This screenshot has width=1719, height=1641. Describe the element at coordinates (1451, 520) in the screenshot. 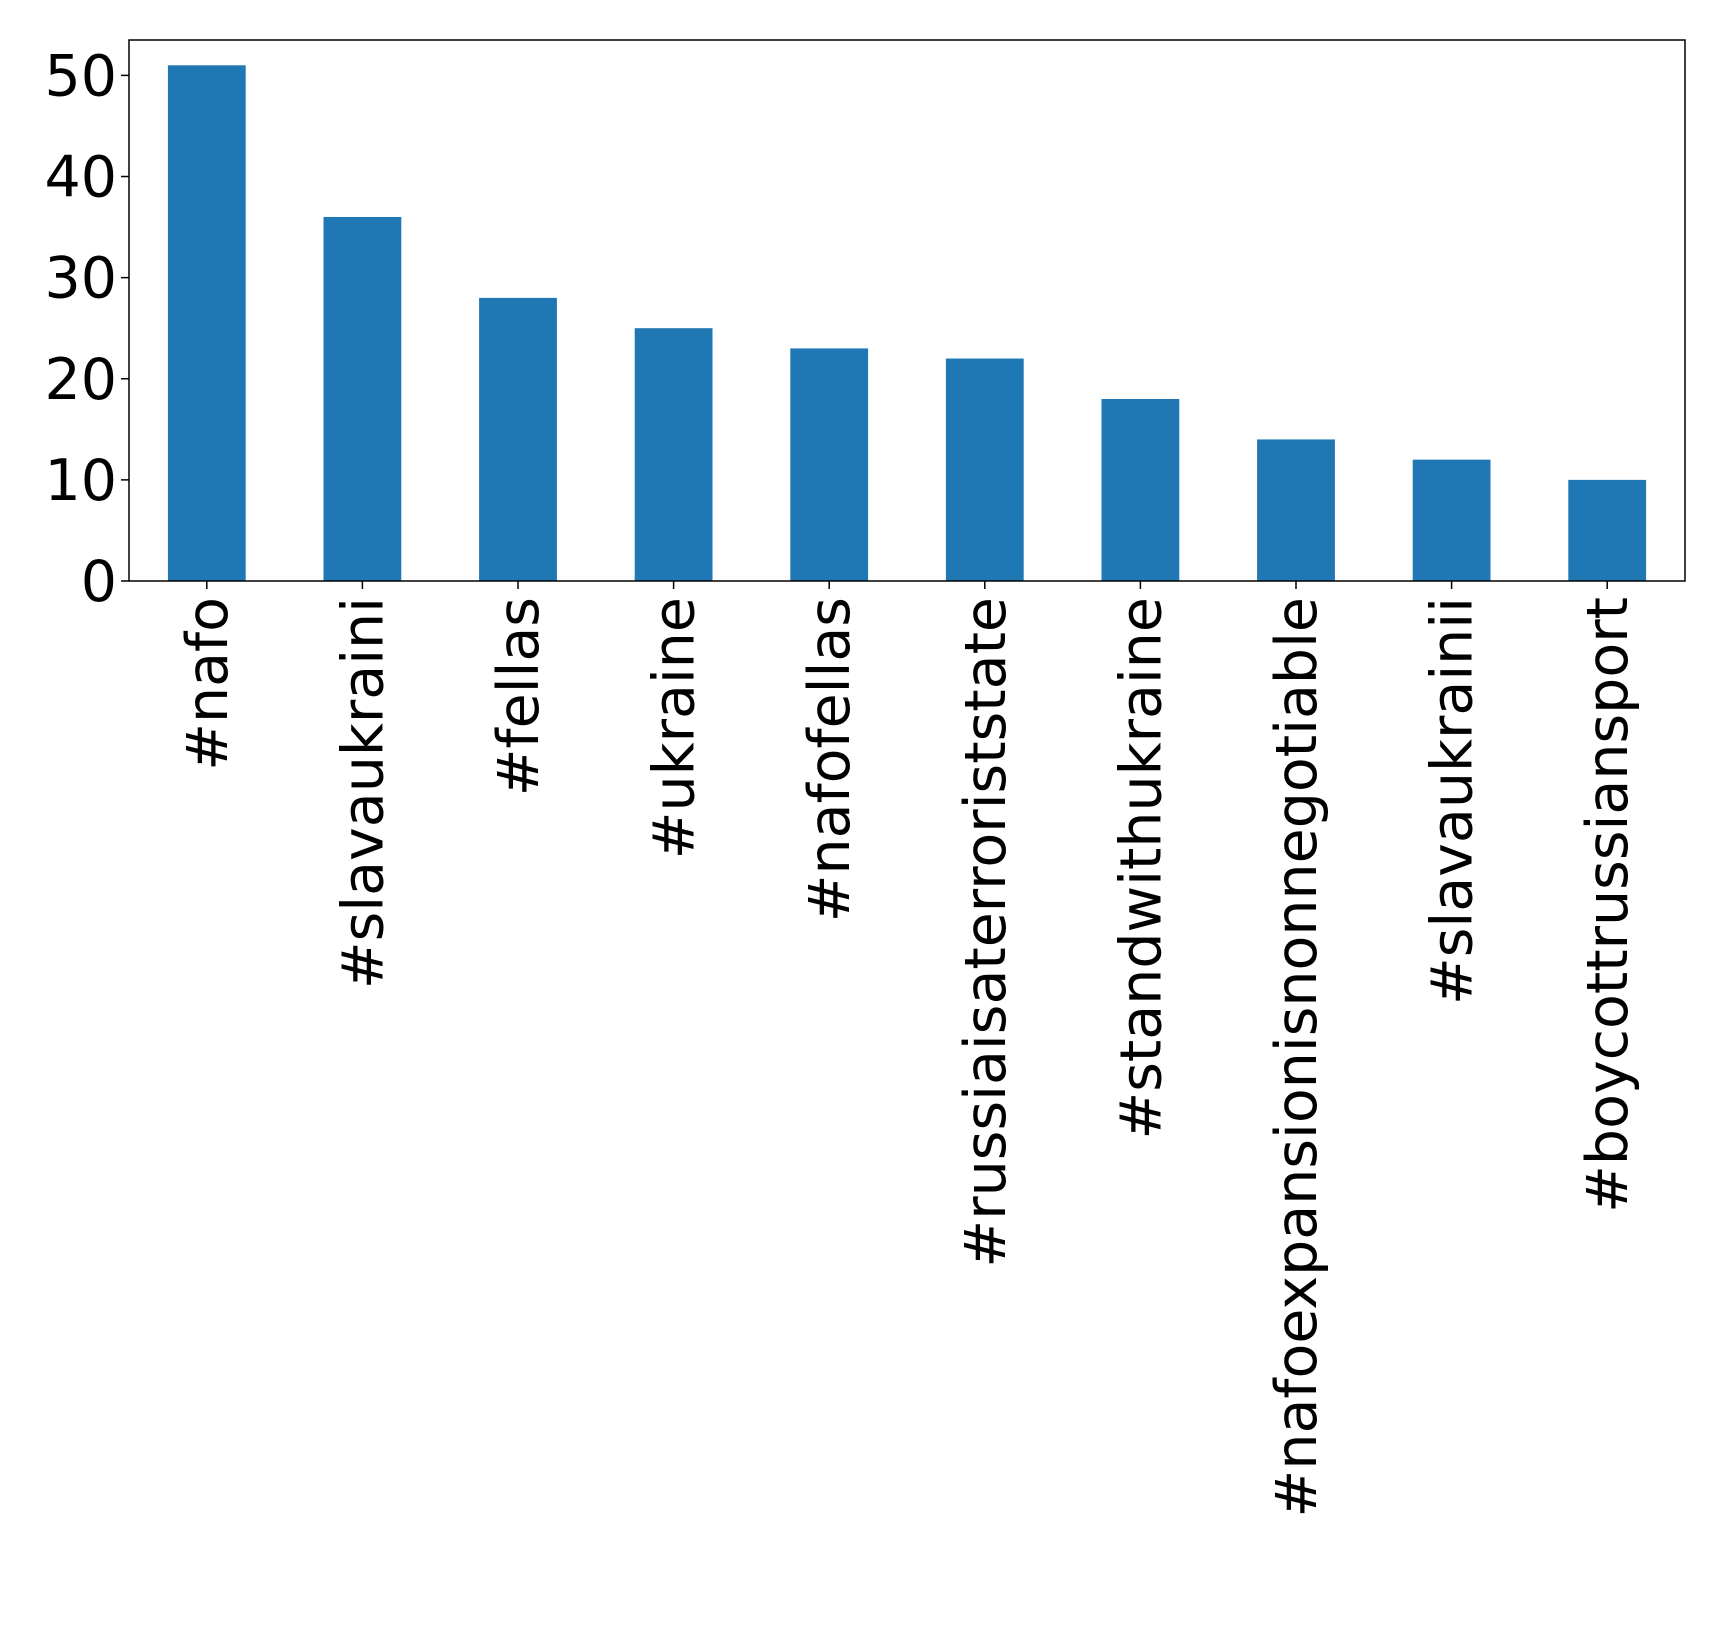

I see `bar-slavaukrainii` at that location.